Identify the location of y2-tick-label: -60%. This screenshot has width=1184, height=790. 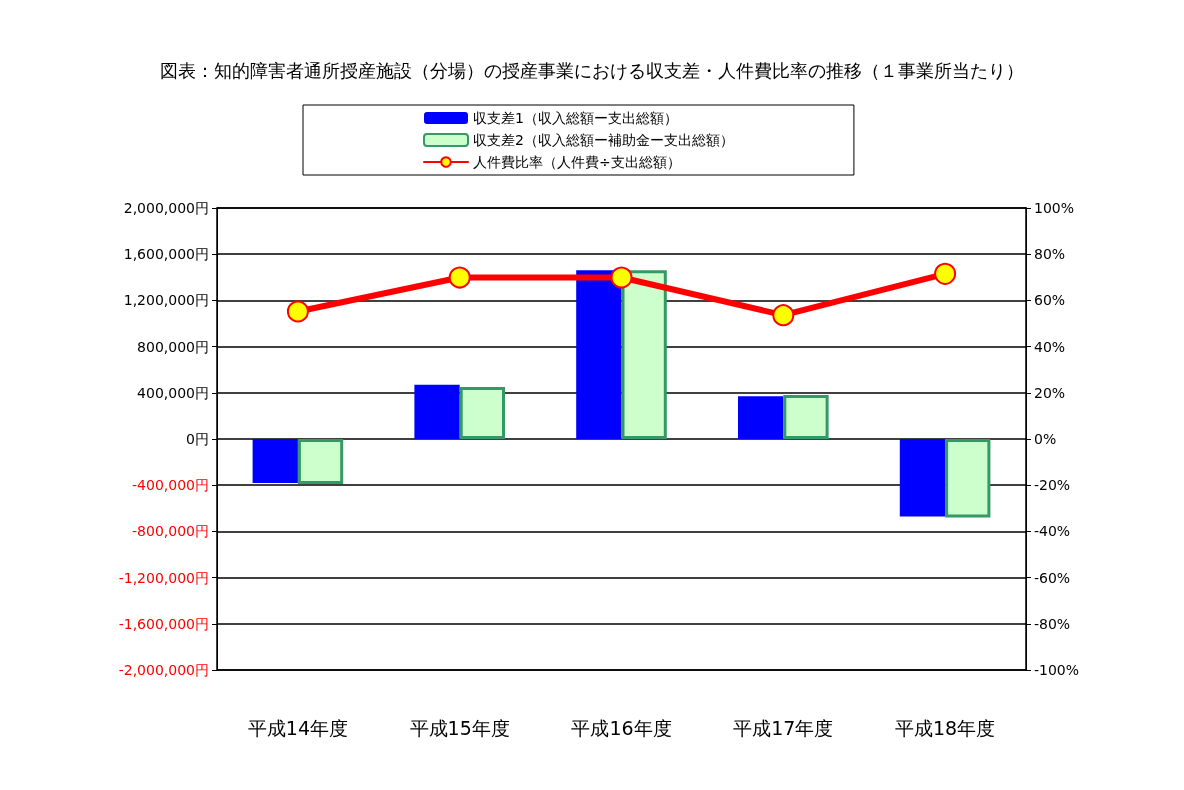
(1052, 577).